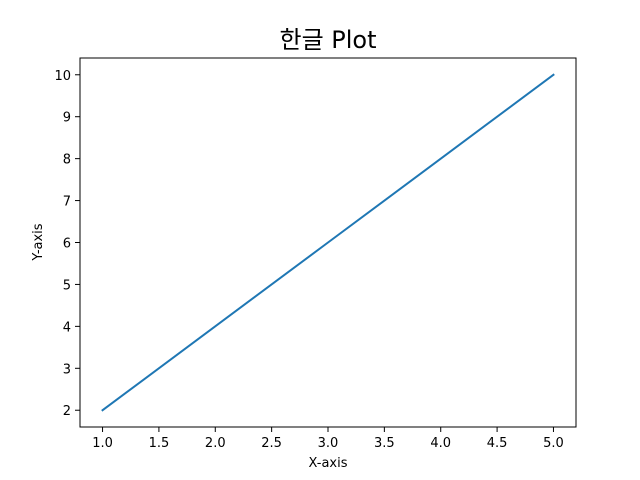  I want to click on y-tick-label: 6, so click(67, 244).